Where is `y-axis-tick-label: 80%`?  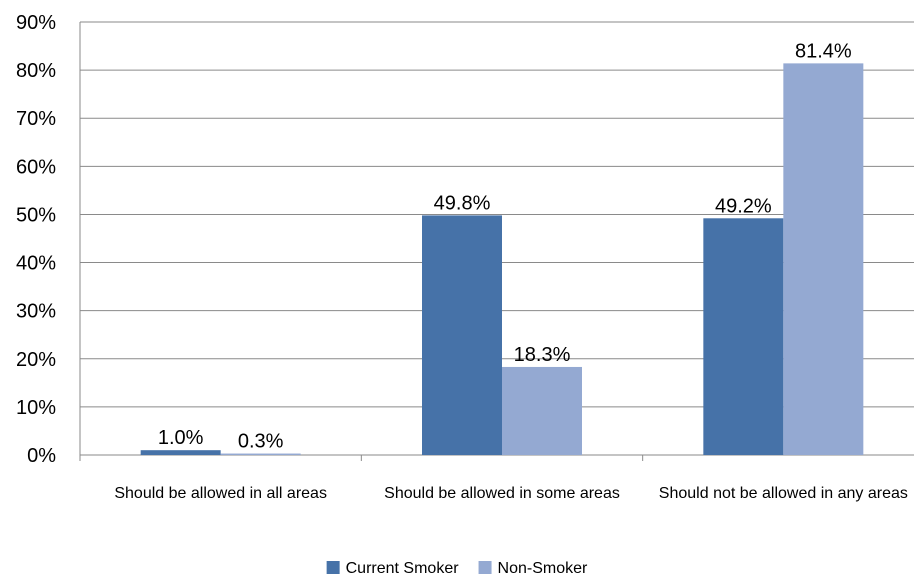 y-axis-tick-label: 80% is located at coordinates (36, 71).